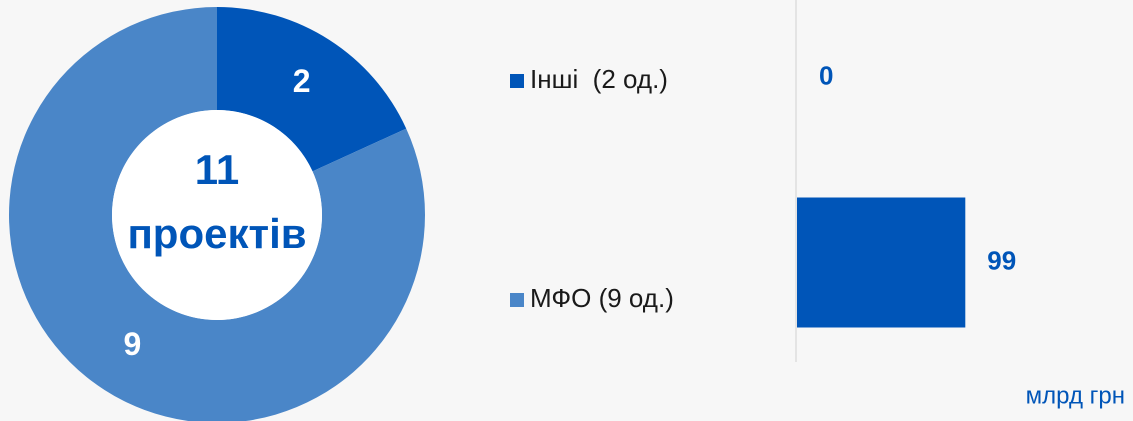  What do you see at coordinates (217, 169) in the screenshot?
I see `center-value: 11` at bounding box center [217, 169].